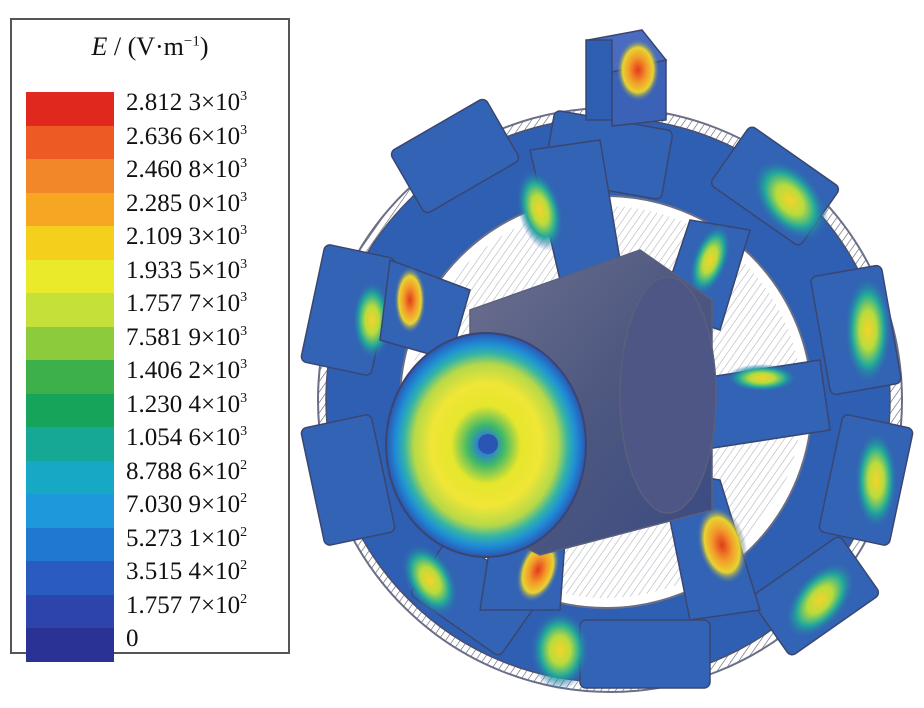  I want to click on legend-level-label: 1.406 2×103, so click(186, 371).